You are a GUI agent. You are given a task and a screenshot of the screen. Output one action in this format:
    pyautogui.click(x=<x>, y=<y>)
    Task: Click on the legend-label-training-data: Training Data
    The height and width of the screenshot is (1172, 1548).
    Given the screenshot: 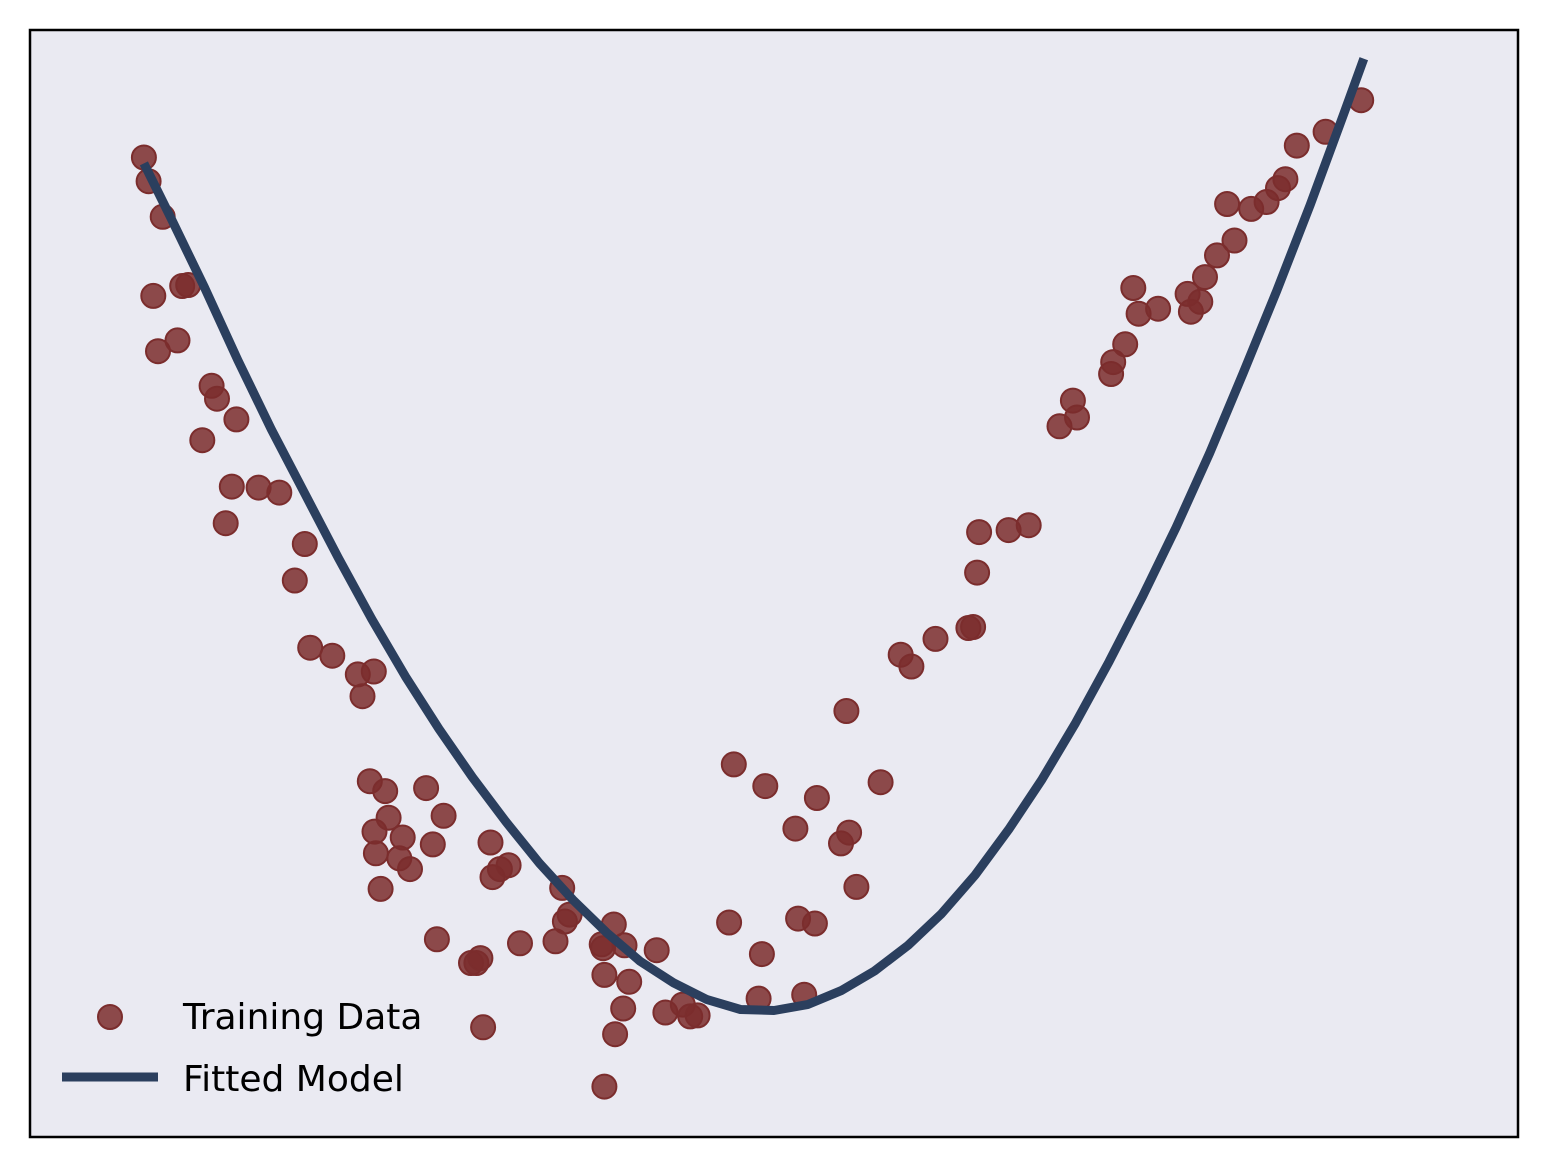 What is the action you would take?
    pyautogui.click(x=302, y=1017)
    